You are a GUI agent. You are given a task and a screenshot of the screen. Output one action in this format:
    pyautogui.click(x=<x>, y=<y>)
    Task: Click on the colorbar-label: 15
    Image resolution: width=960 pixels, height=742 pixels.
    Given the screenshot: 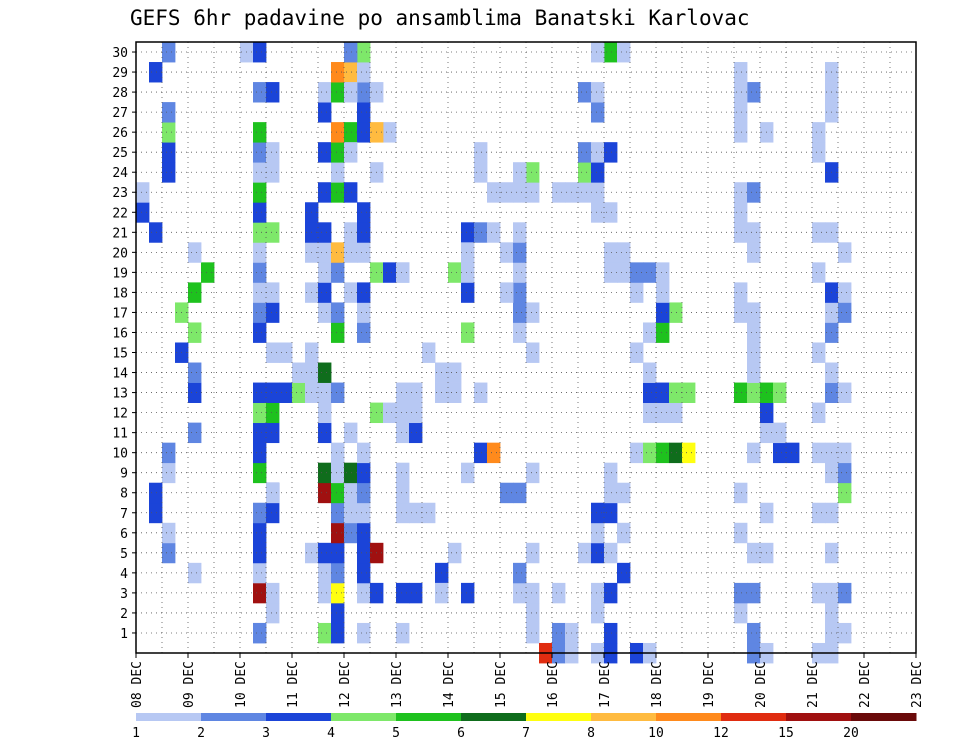 What is the action you would take?
    pyautogui.click(x=786, y=733)
    